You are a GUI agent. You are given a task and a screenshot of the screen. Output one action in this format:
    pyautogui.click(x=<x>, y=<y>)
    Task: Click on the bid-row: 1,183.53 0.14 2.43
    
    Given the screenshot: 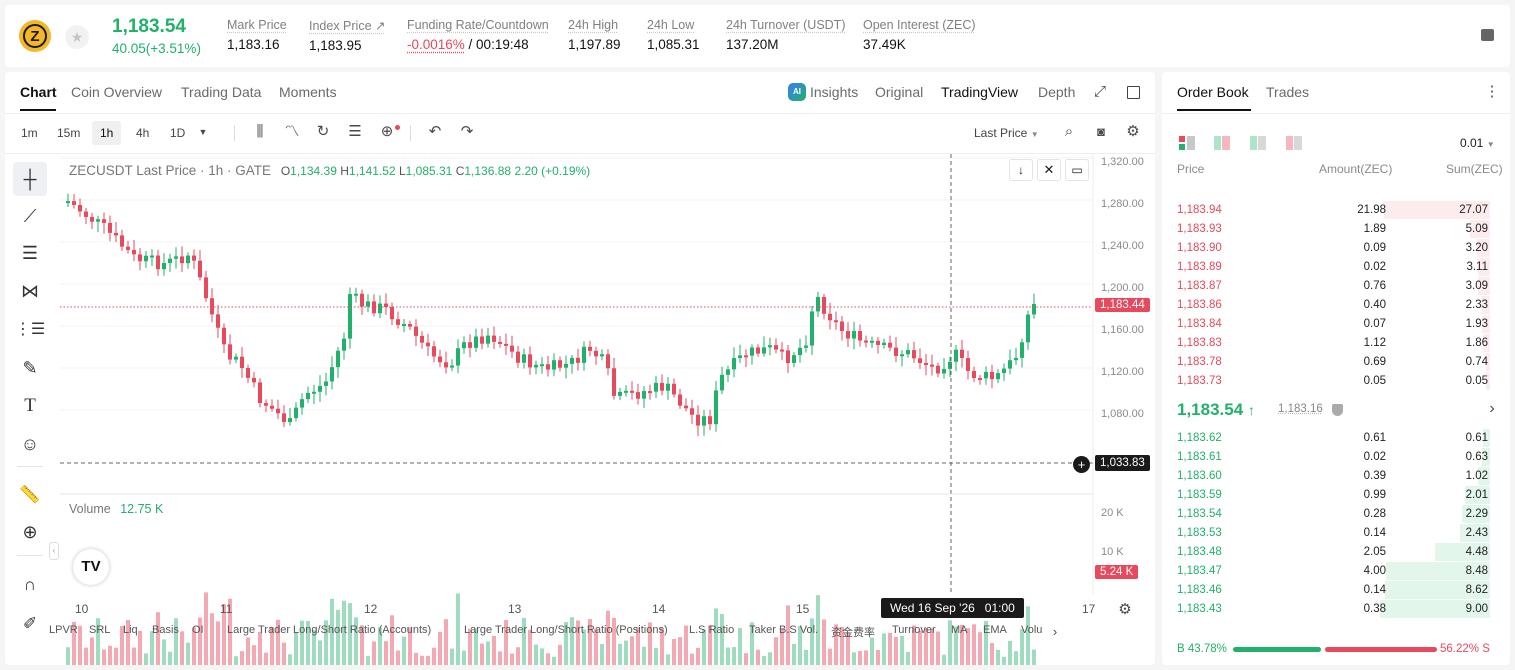 What is the action you would take?
    pyautogui.click(x=1330, y=533)
    